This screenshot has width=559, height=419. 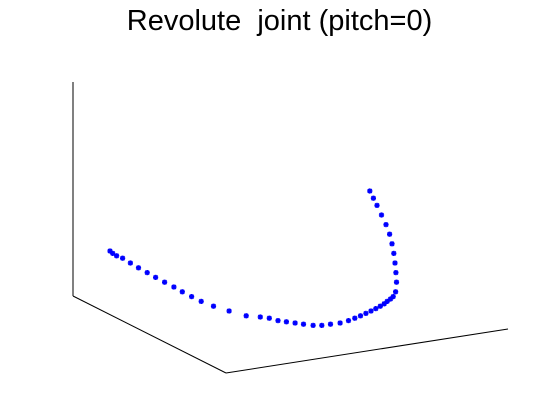 I want to click on y-axis-line, so click(x=367, y=351).